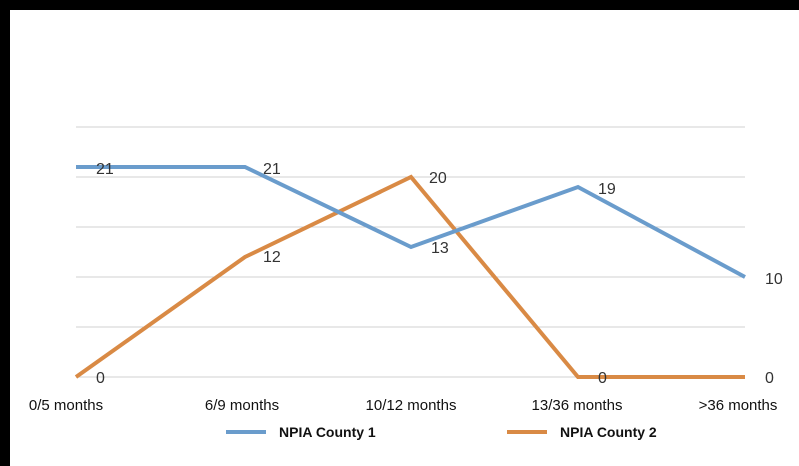 The width and height of the screenshot is (799, 466). I want to click on x-tick-label: 6/9 months, so click(242, 405).